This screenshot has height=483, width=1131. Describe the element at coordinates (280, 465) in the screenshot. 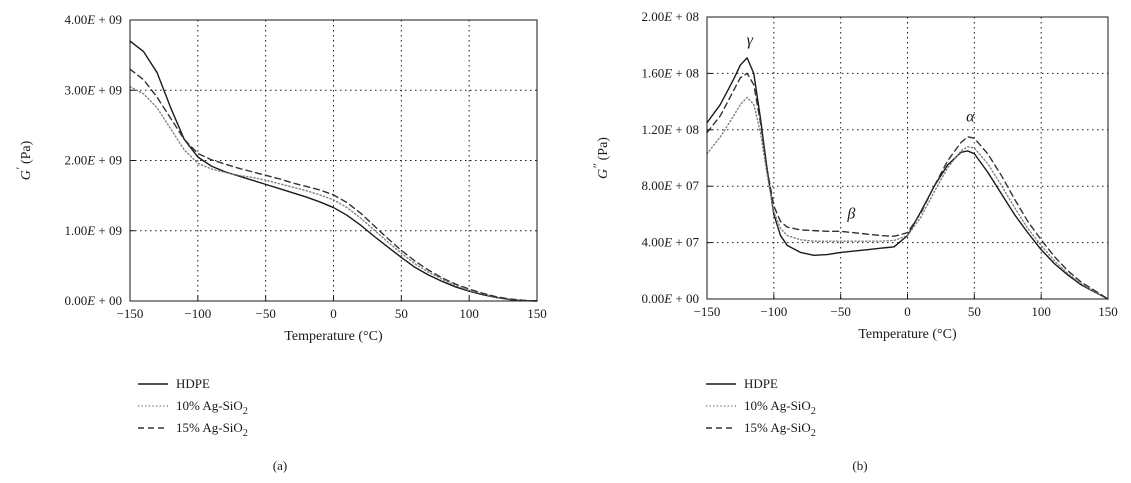

I see `panel-label: (a)` at that location.